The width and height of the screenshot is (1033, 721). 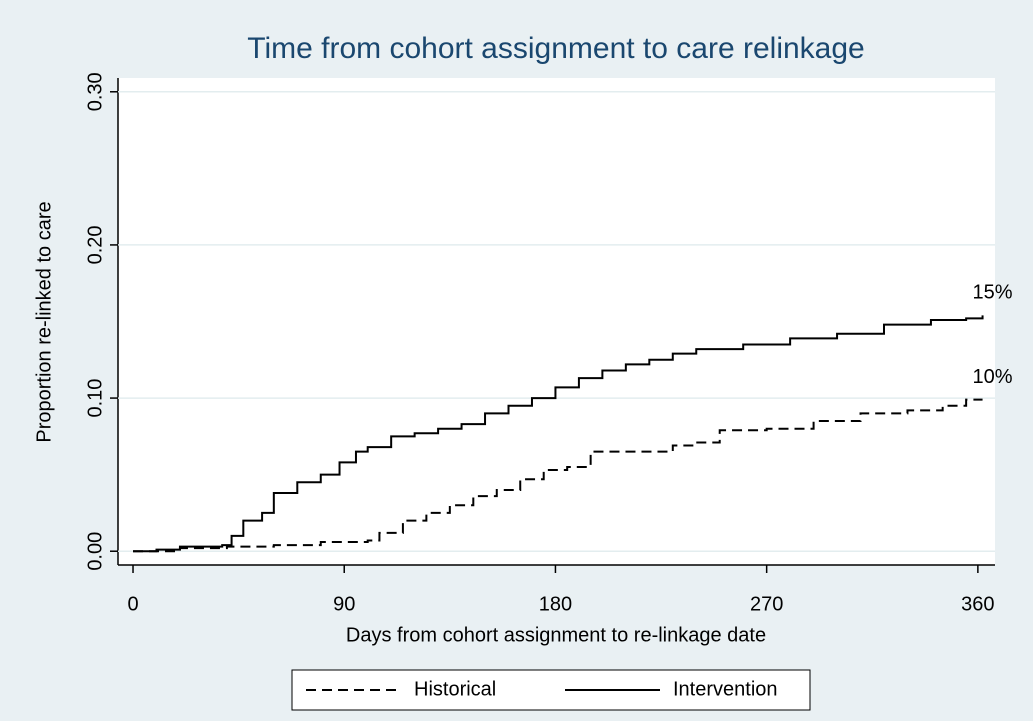 I want to click on y-axis-label: Proportion re-linked to care, so click(x=44, y=321).